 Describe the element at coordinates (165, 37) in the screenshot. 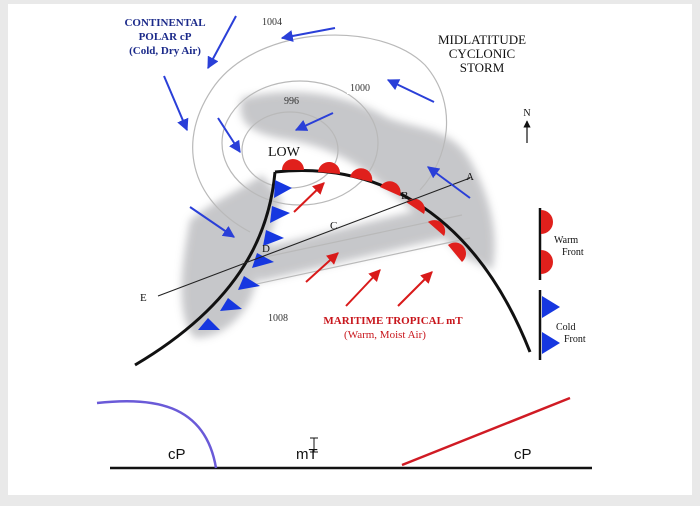

I see `cp-label-line2: POLAR cP` at that location.